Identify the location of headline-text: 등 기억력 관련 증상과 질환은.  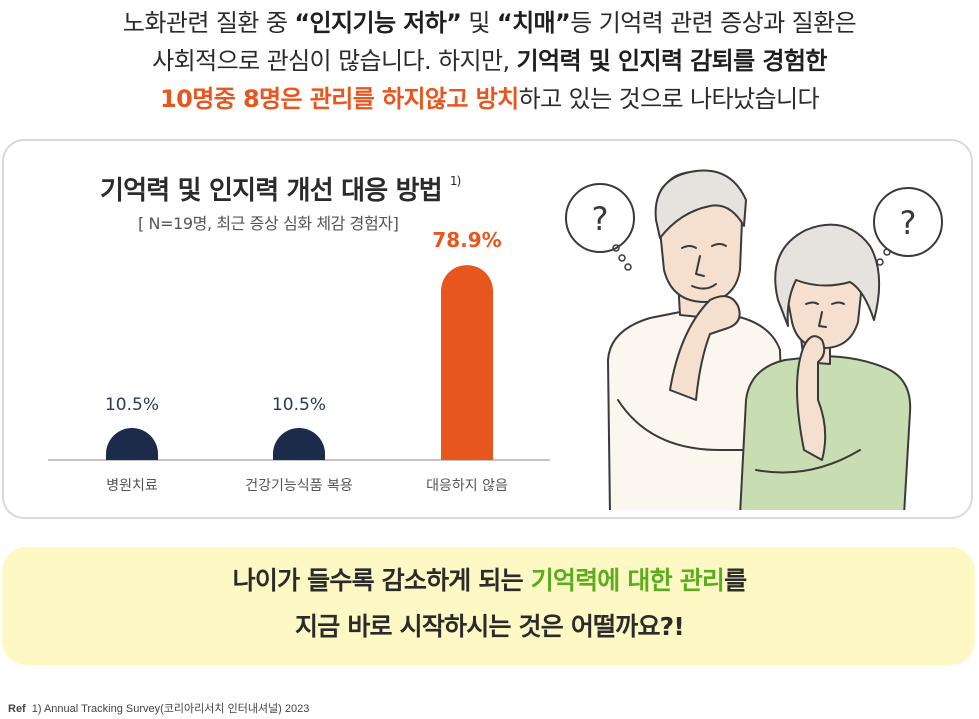
(713, 23).